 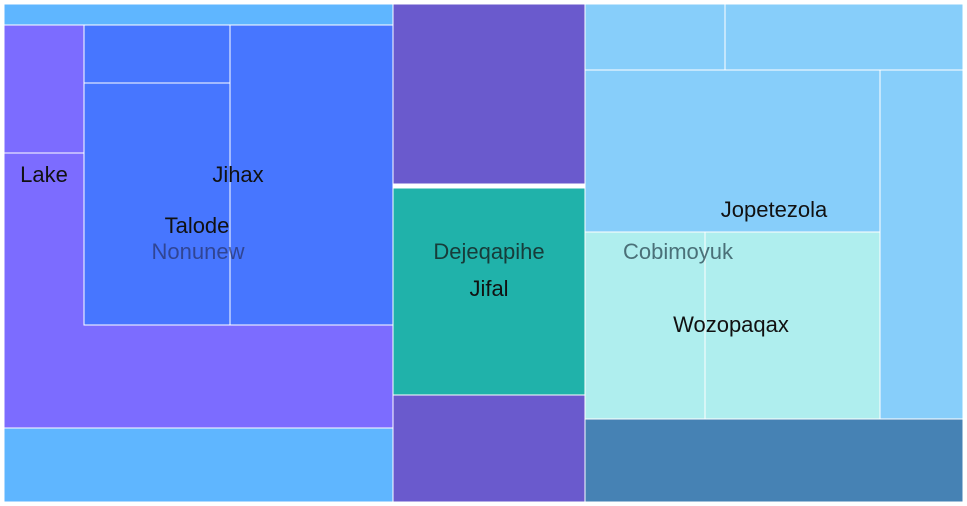 I want to click on group-label-nonunew: Nonunew, so click(x=198, y=251).